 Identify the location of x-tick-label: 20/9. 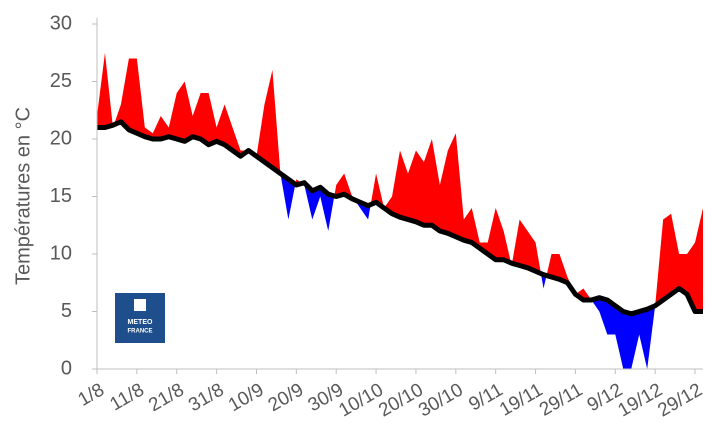
(286, 397).